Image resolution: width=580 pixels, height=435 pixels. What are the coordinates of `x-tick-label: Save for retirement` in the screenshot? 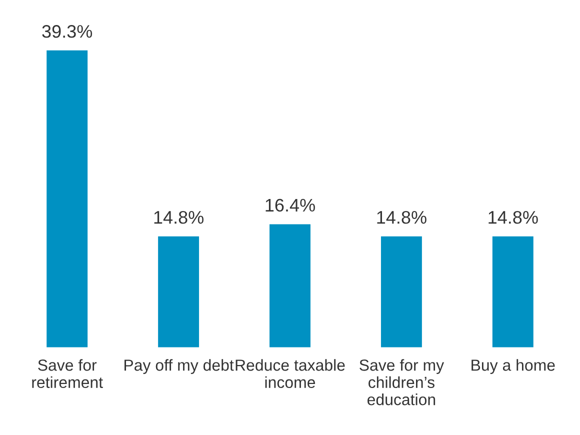 It's located at (67, 373).